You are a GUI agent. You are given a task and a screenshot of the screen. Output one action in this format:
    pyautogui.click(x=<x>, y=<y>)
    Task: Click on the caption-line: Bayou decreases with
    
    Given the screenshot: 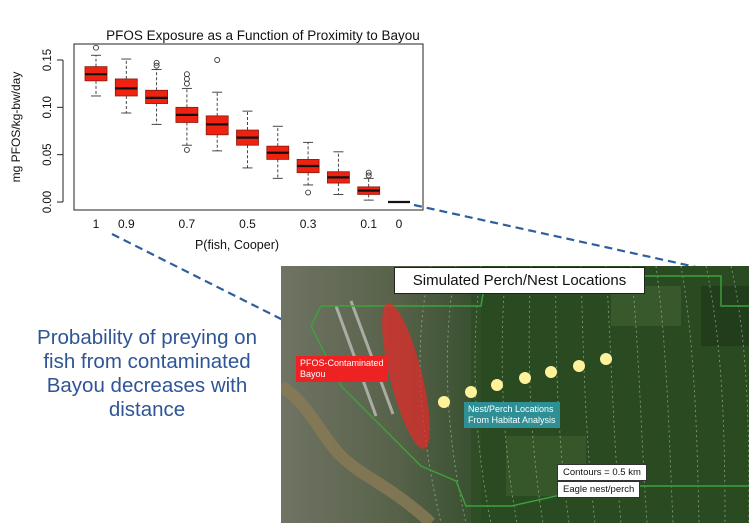 What is the action you would take?
    pyautogui.click(x=147, y=385)
    